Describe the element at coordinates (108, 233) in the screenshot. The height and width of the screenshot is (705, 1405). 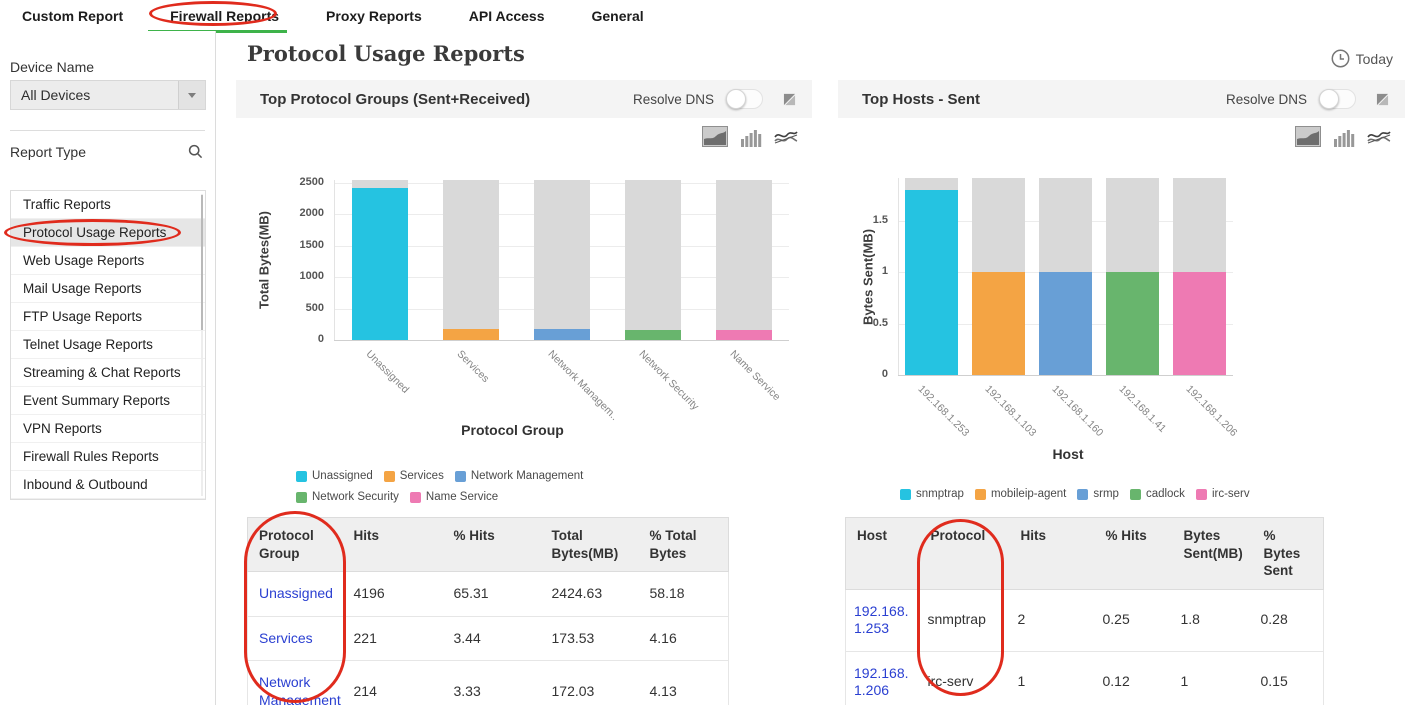
I see `sidebar-item-protocol-usage-reports: Protocol Usage Reports` at that location.